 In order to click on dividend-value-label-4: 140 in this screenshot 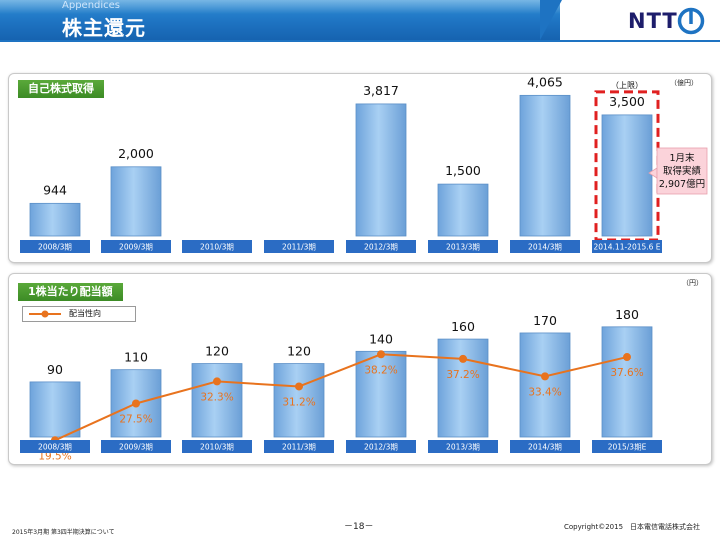, I will do `click(381, 338)`.